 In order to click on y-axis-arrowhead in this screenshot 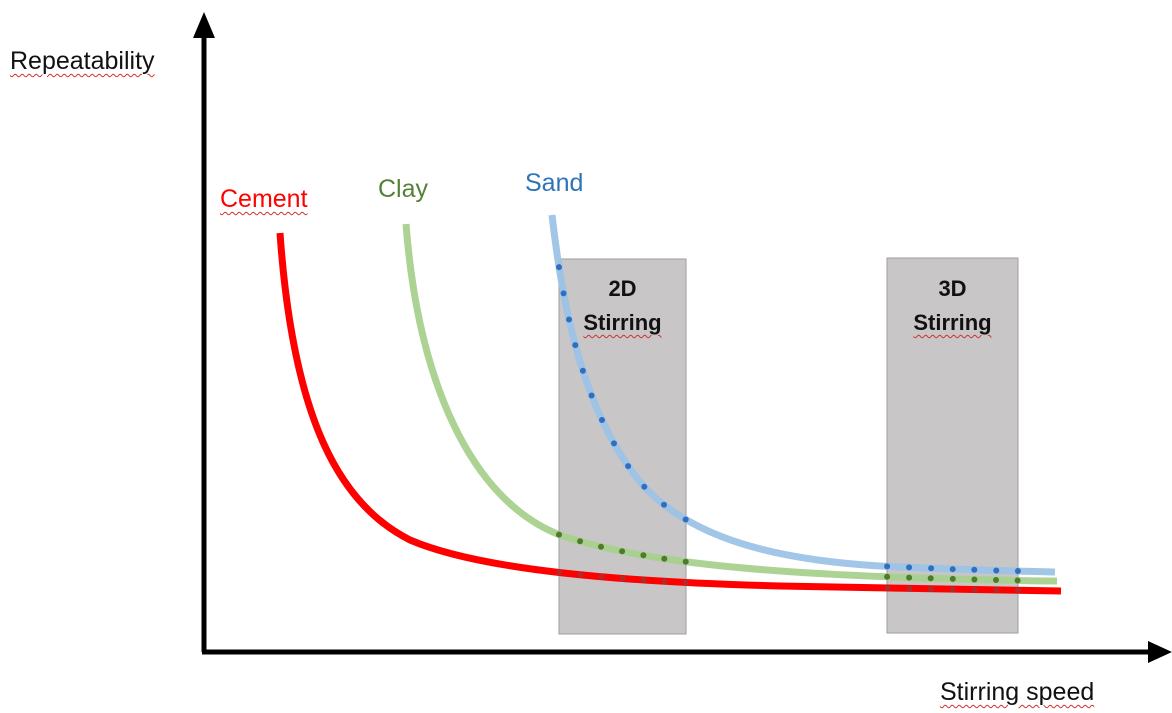, I will do `click(204, 25)`.